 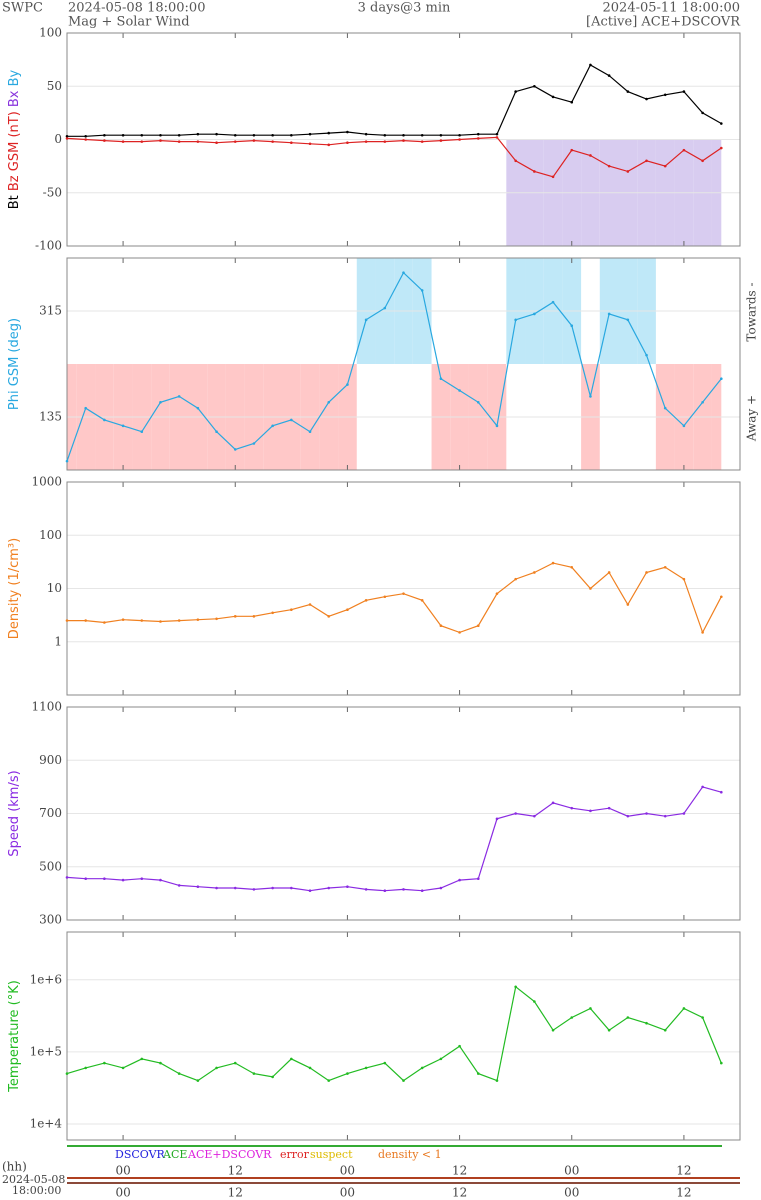 I want to click on y-tick-label: 1100, so click(x=46, y=707).